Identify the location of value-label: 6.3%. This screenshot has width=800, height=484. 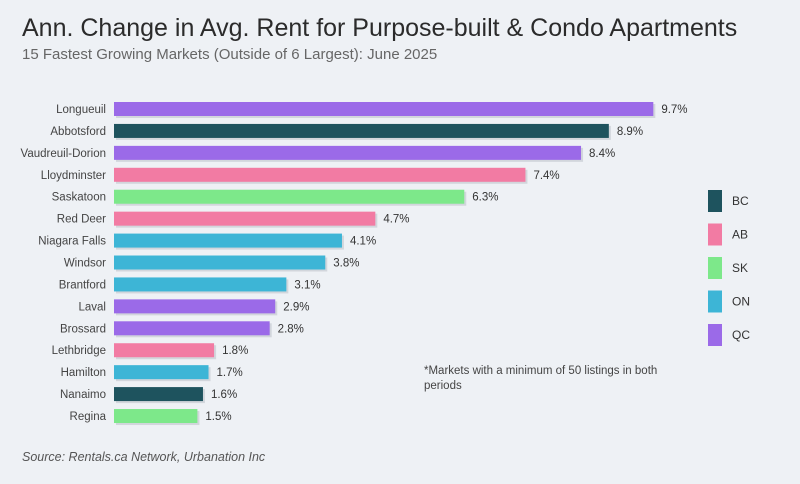
(485, 198).